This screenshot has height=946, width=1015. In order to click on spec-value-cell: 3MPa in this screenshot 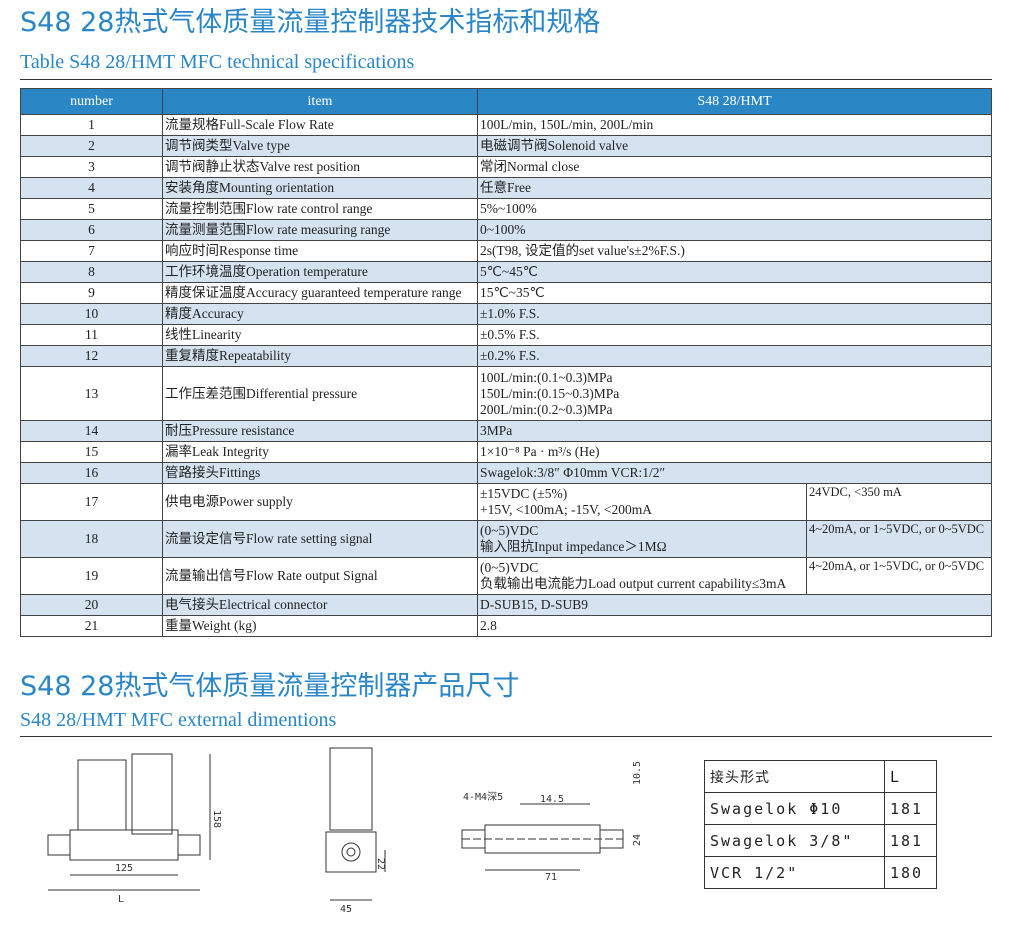, I will do `click(734, 431)`.